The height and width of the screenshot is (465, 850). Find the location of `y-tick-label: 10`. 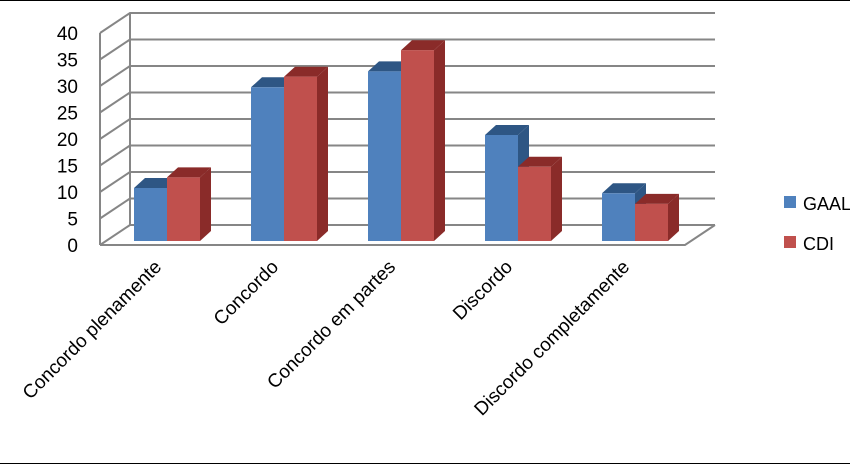

y-tick-label: 10 is located at coordinates (67, 193).